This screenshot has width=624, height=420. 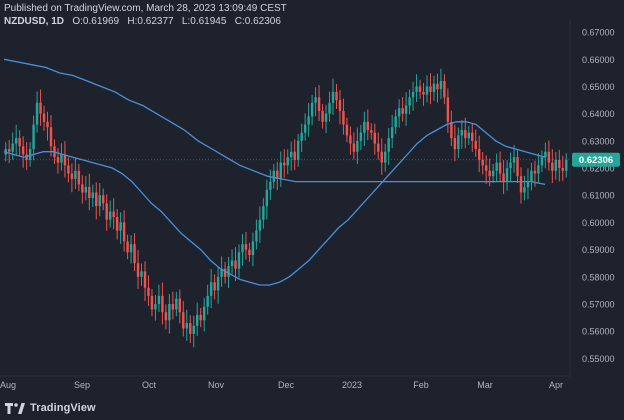 I want to click on y-tick-label: 0.65000, so click(x=598, y=87).